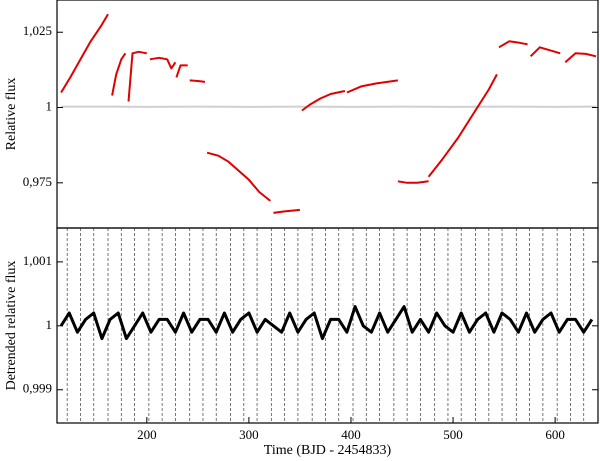 Image resolution: width=600 pixels, height=461 pixels. What do you see at coordinates (249, 434) in the screenshot?
I see `x-tick-label: 300` at bounding box center [249, 434].